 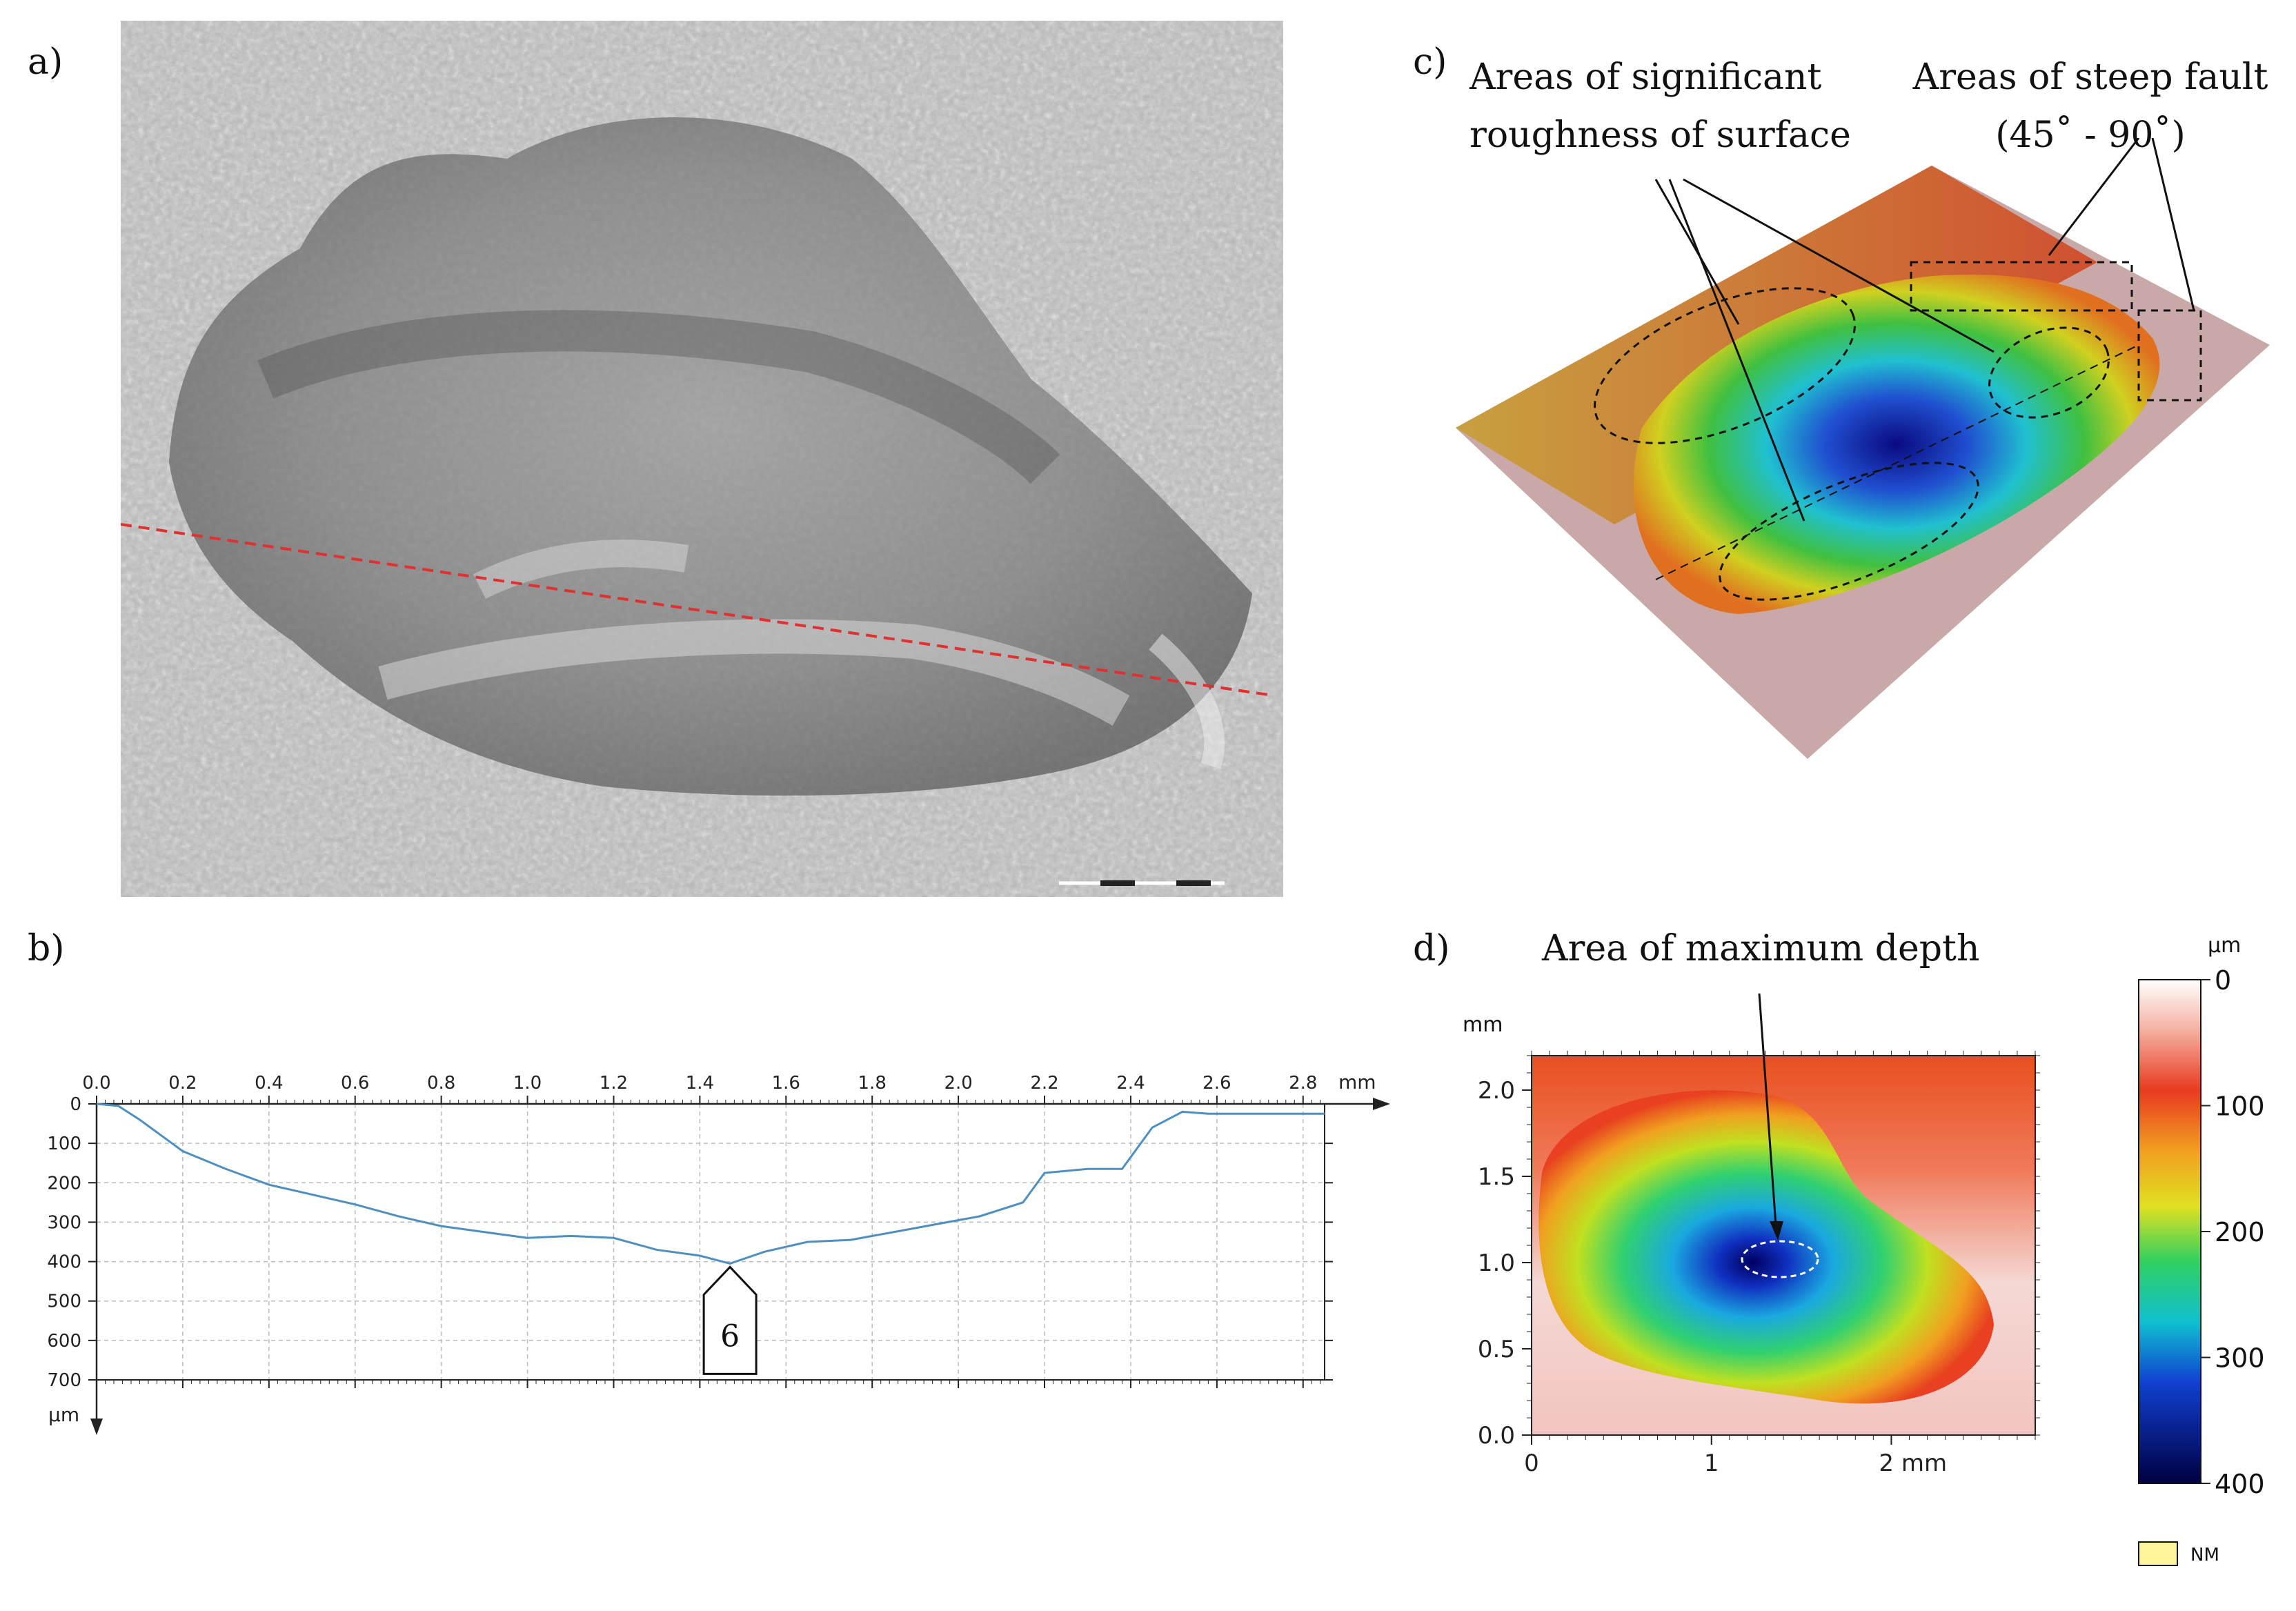 I want to click on heatmap-x-tick-label: 0, so click(x=1531, y=1463).